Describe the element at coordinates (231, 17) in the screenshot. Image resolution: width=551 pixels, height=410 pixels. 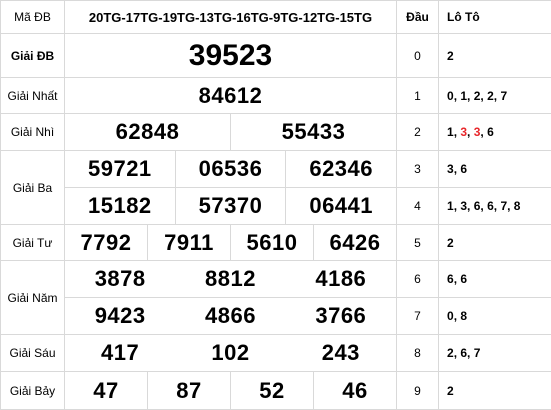
I see `ma-db-value: 20TG-17TG-19TG-13TG-16TG-9TG-12TG-15TG` at that location.